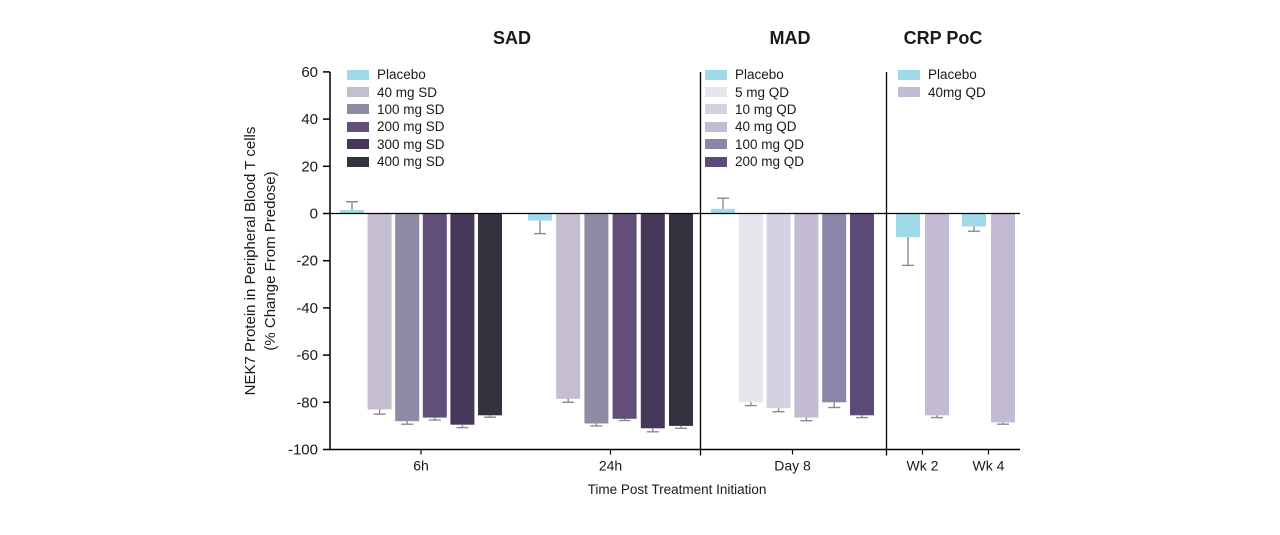 The height and width of the screenshot is (535, 1280). I want to click on x-axis-title: Time Post Treatment Initiation, so click(677, 489).